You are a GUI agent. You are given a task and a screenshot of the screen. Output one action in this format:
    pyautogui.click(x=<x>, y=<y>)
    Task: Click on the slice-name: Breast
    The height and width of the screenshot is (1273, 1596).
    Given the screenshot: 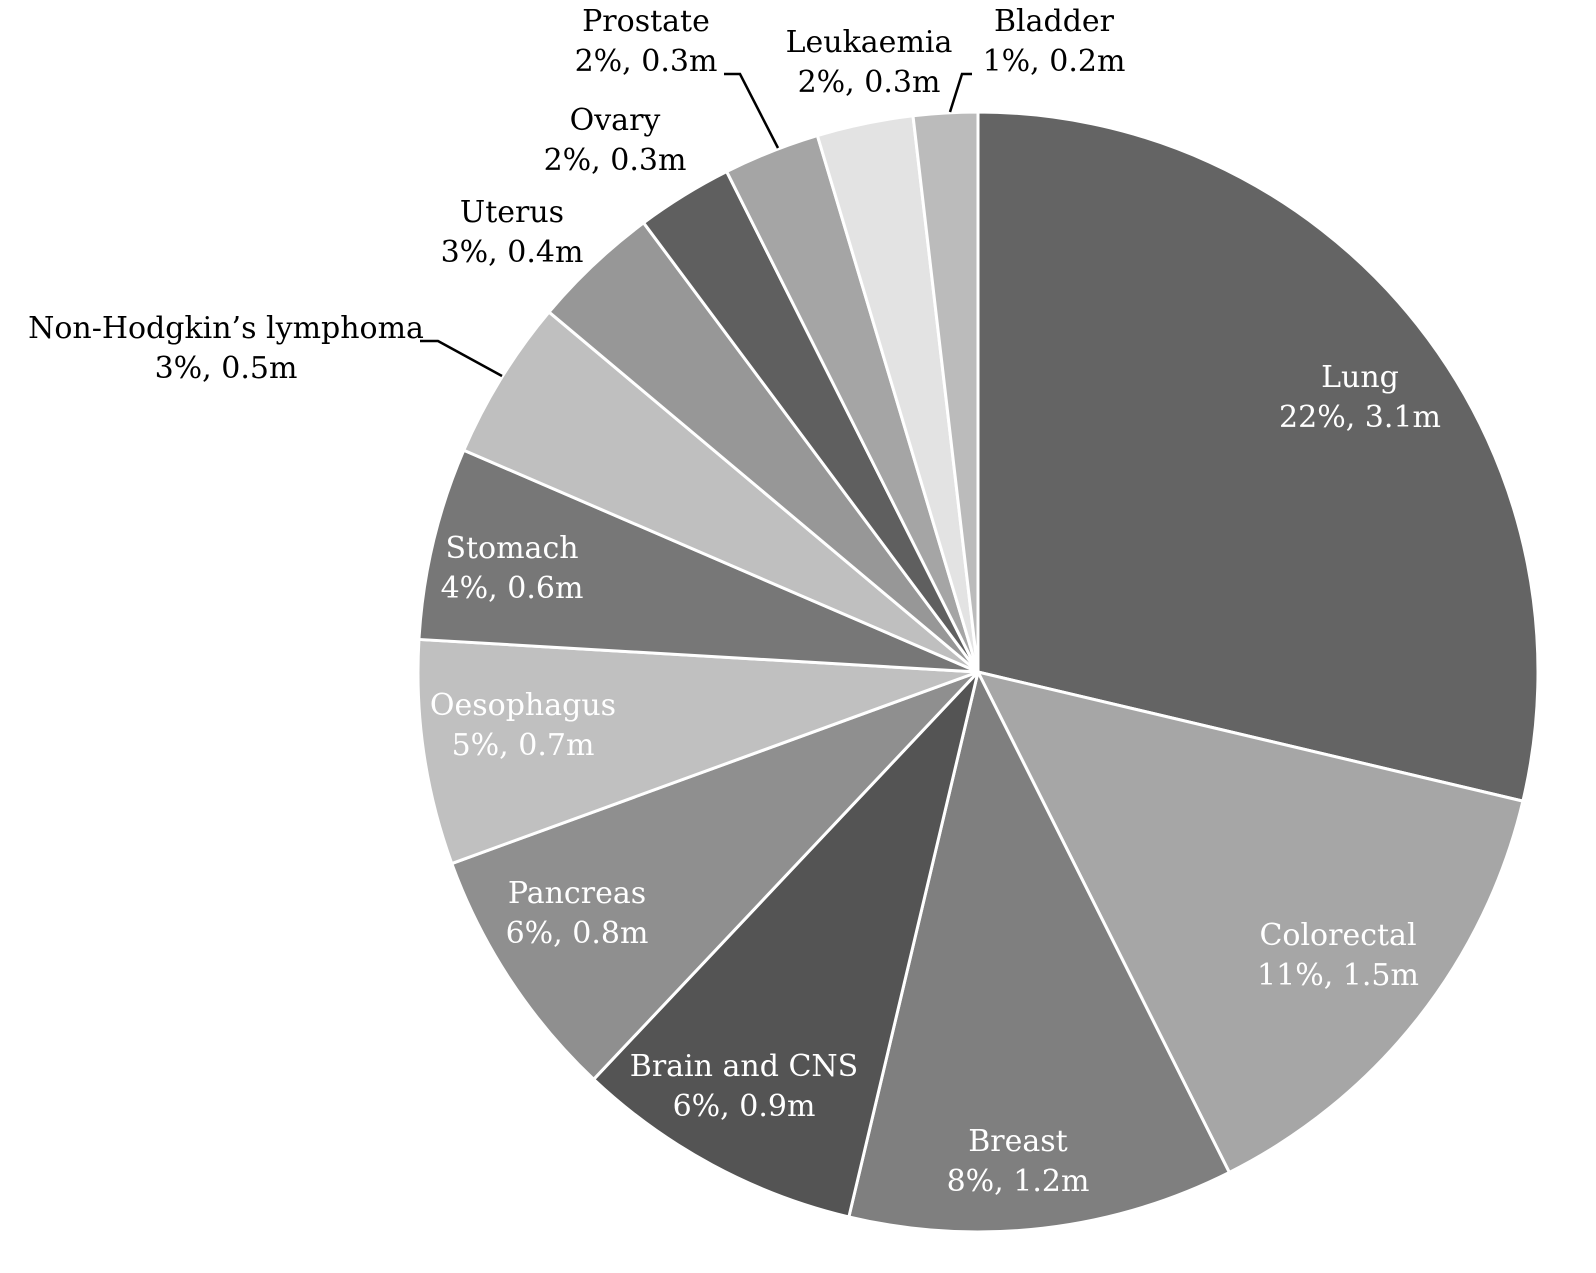 What is the action you would take?
    pyautogui.click(x=1017, y=1141)
    